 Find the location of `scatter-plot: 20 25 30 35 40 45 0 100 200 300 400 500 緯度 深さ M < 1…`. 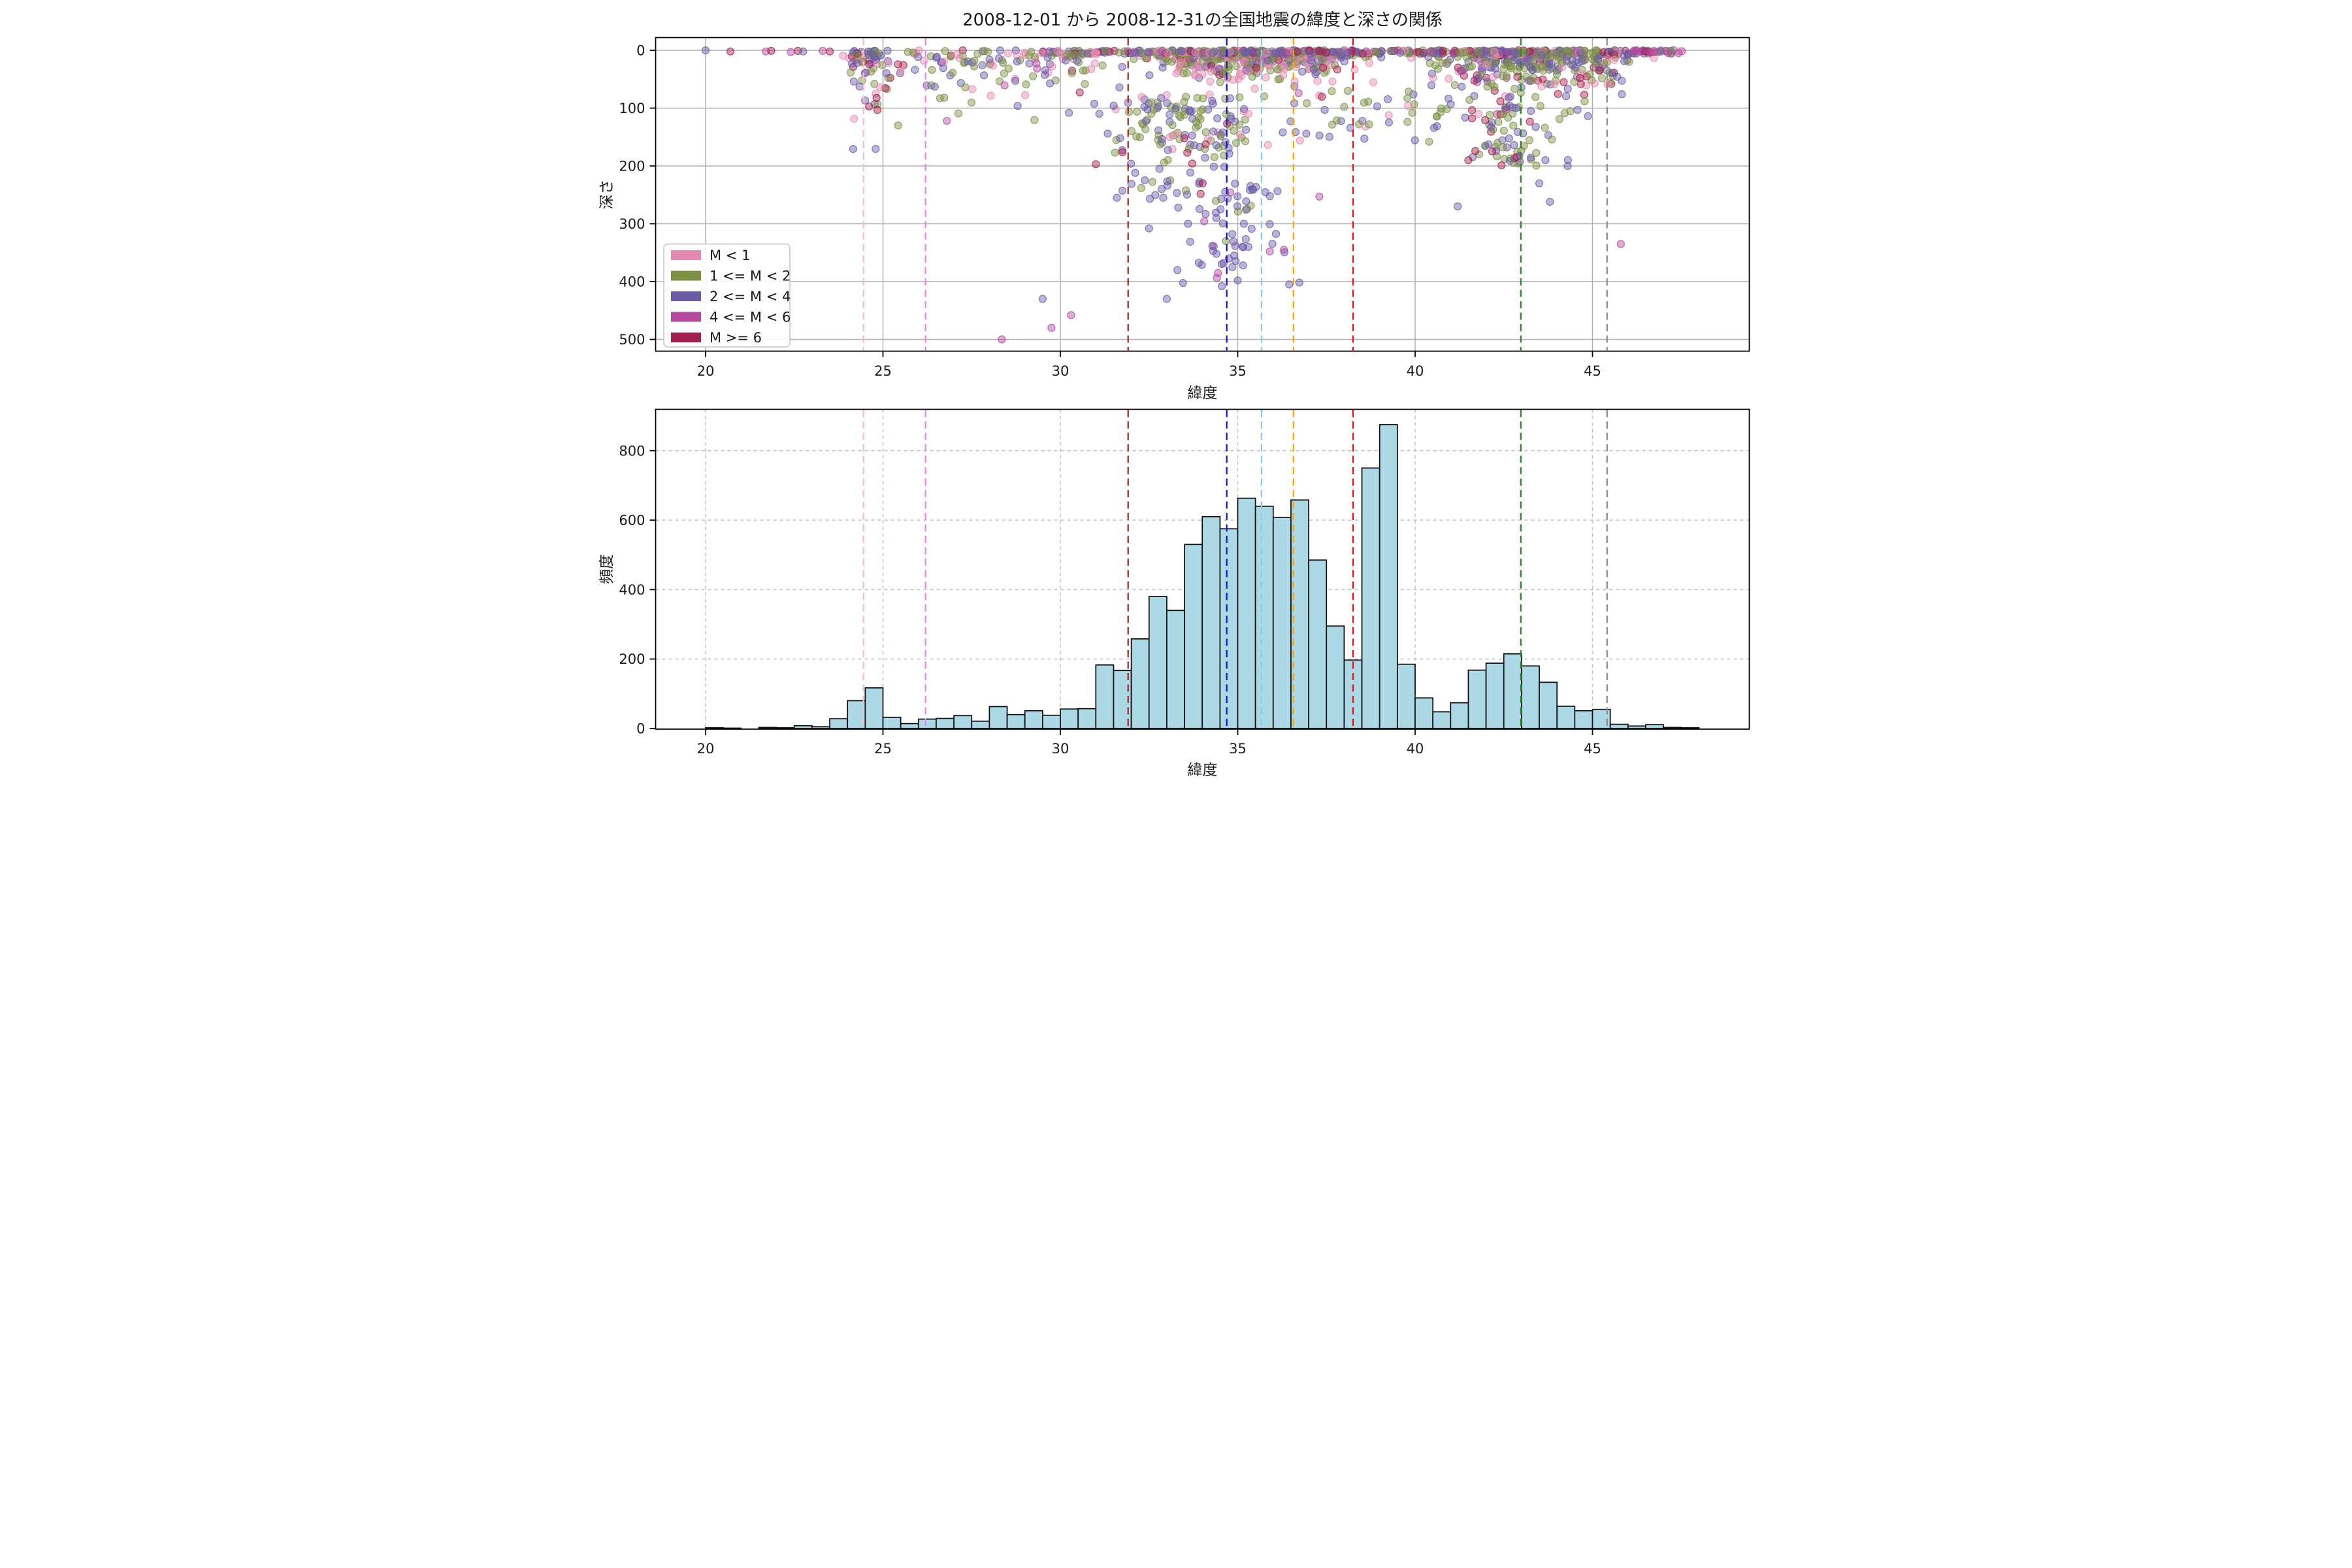

scatter-plot: 20 25 30 35 40 45 0 100 200 300 400 500 緯度 深さ M < 1… is located at coordinates (1174, 219).